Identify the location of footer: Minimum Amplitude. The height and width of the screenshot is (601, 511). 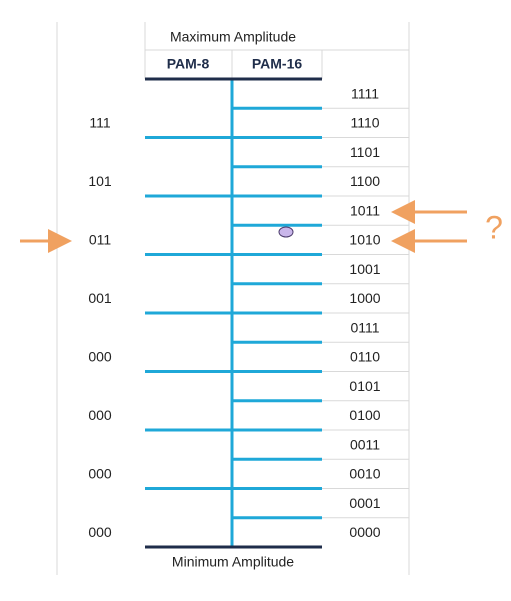
(233, 562).